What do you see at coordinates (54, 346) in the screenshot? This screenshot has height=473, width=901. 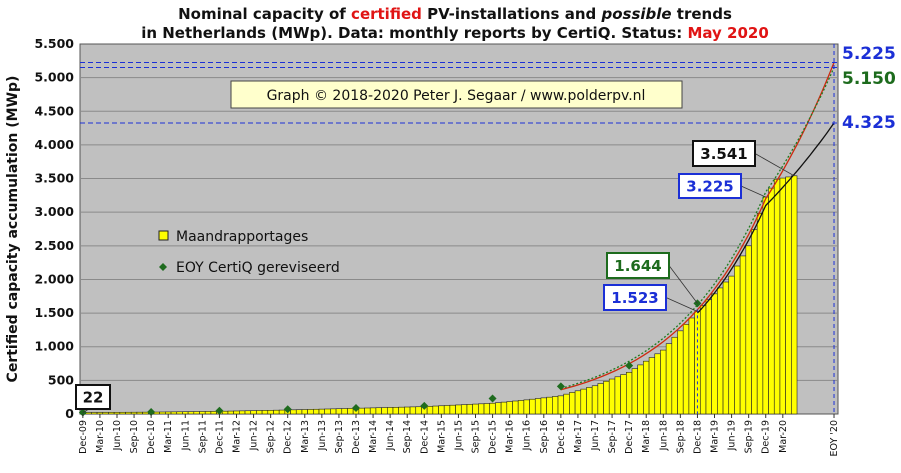 I see `y-tick-label: 1.000` at bounding box center [54, 346].